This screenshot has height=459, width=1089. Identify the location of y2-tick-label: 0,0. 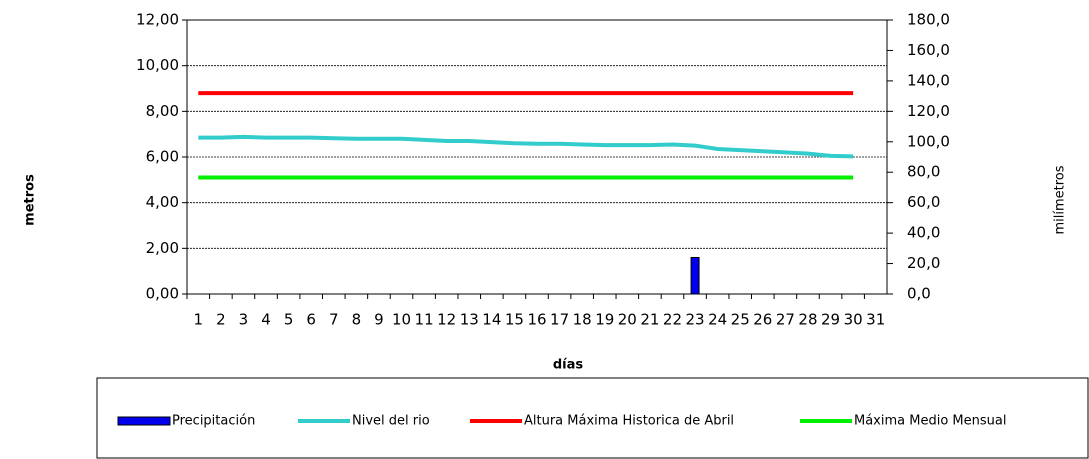
(919, 294).